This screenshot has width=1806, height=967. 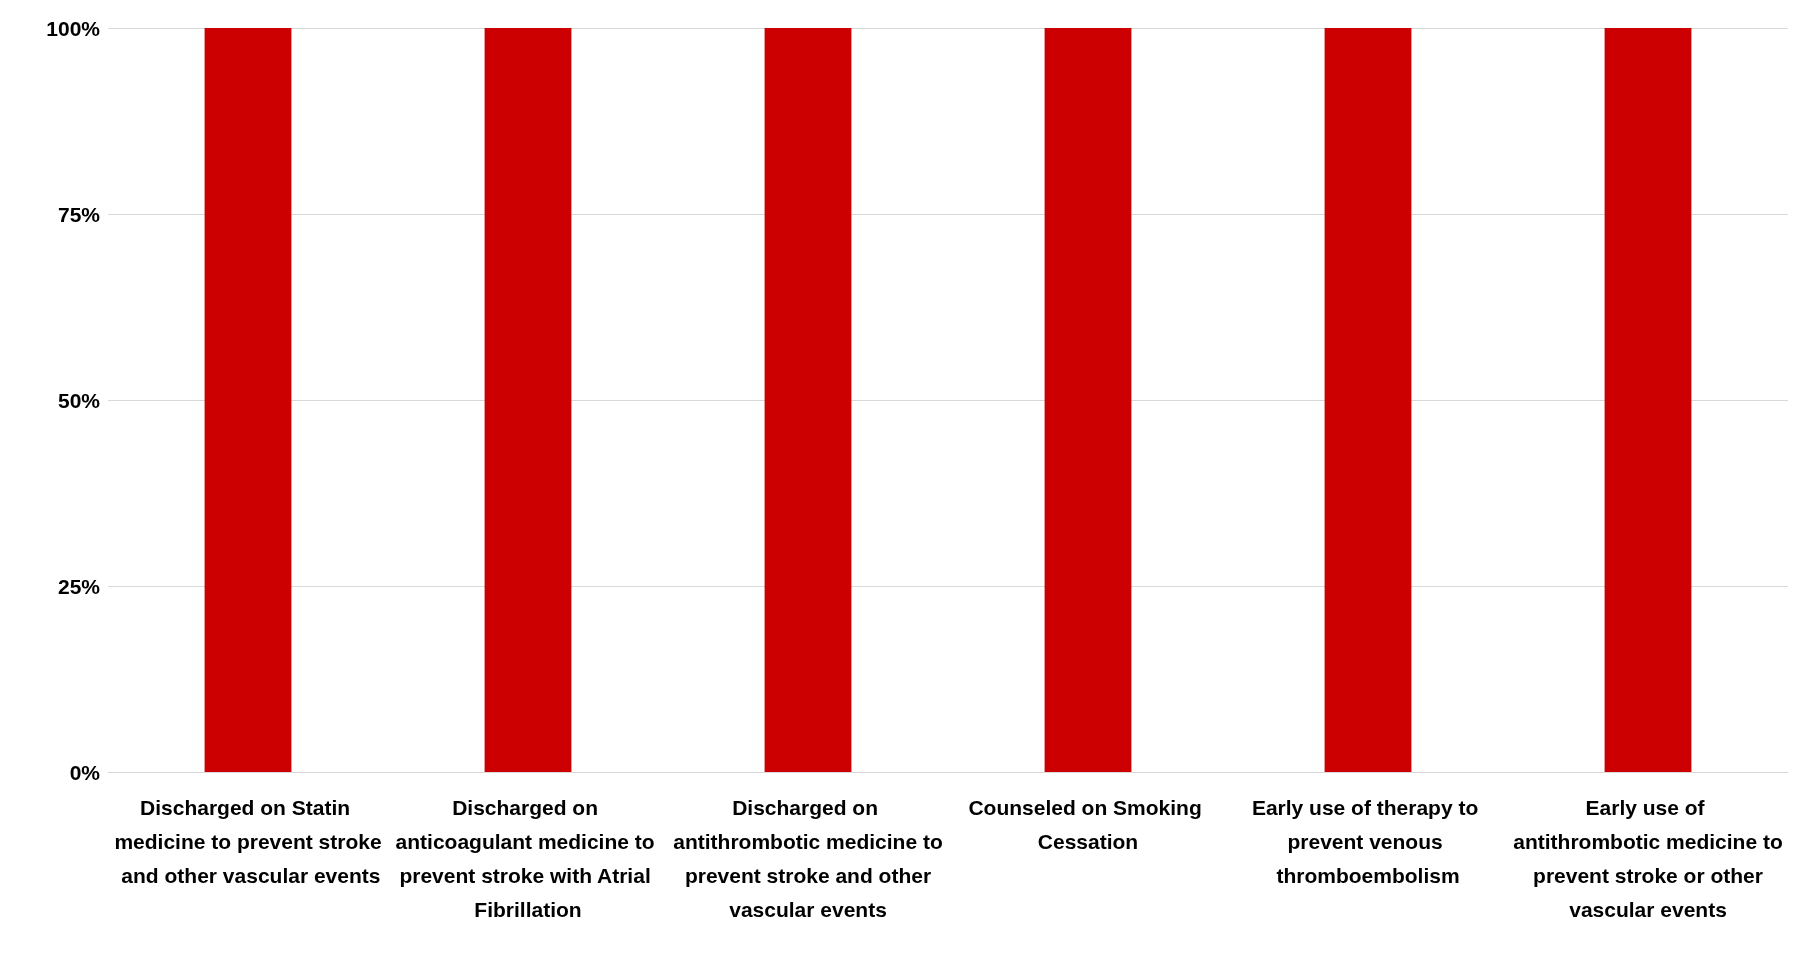 I want to click on x-tick-label: Discharged on Statin medicine to prevent stroke and other vascular events, so click(x=248, y=841).